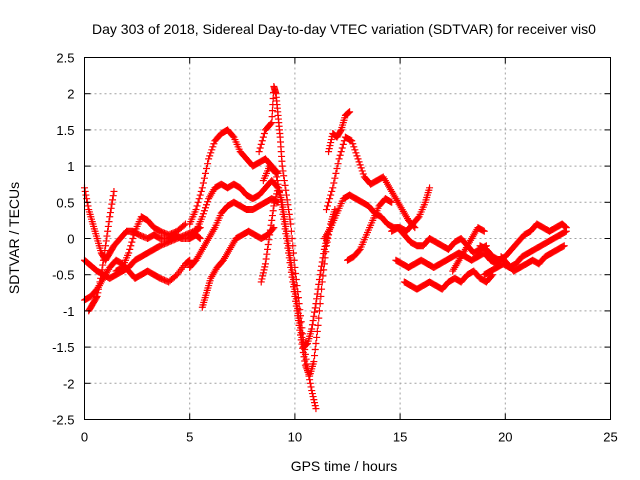  I want to click on series-sat-e, so click(150, 244).